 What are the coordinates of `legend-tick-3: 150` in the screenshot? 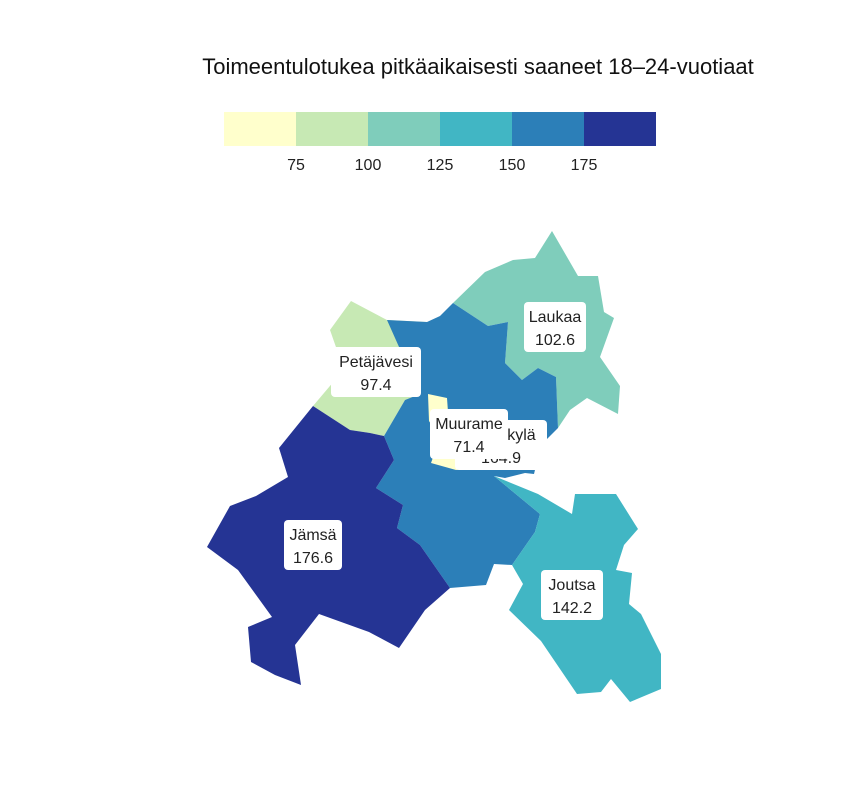 It's located at (512, 165).